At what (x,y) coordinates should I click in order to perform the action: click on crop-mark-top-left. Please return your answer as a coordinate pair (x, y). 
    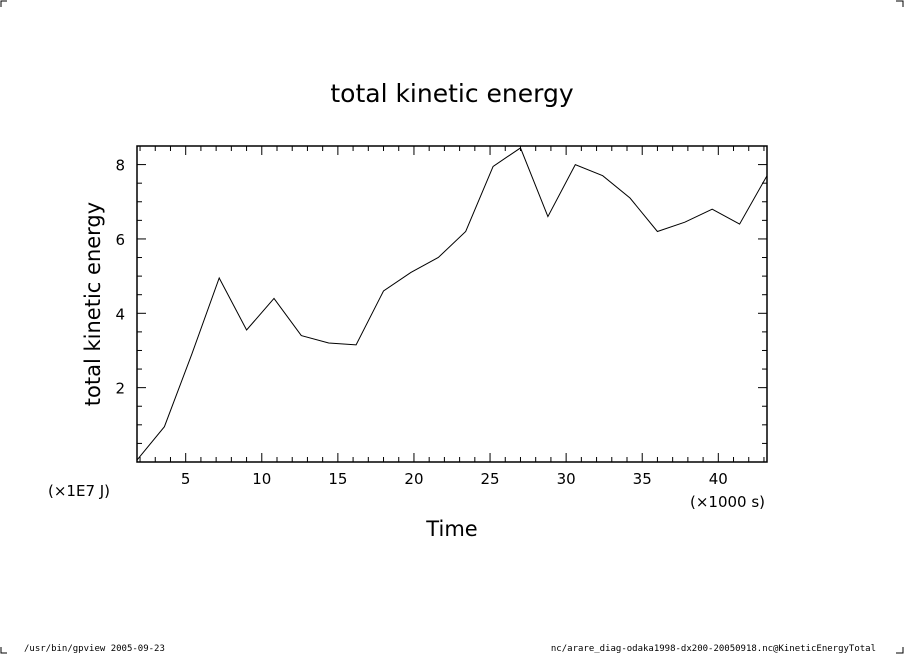
    Looking at the image, I should click on (3, 3).